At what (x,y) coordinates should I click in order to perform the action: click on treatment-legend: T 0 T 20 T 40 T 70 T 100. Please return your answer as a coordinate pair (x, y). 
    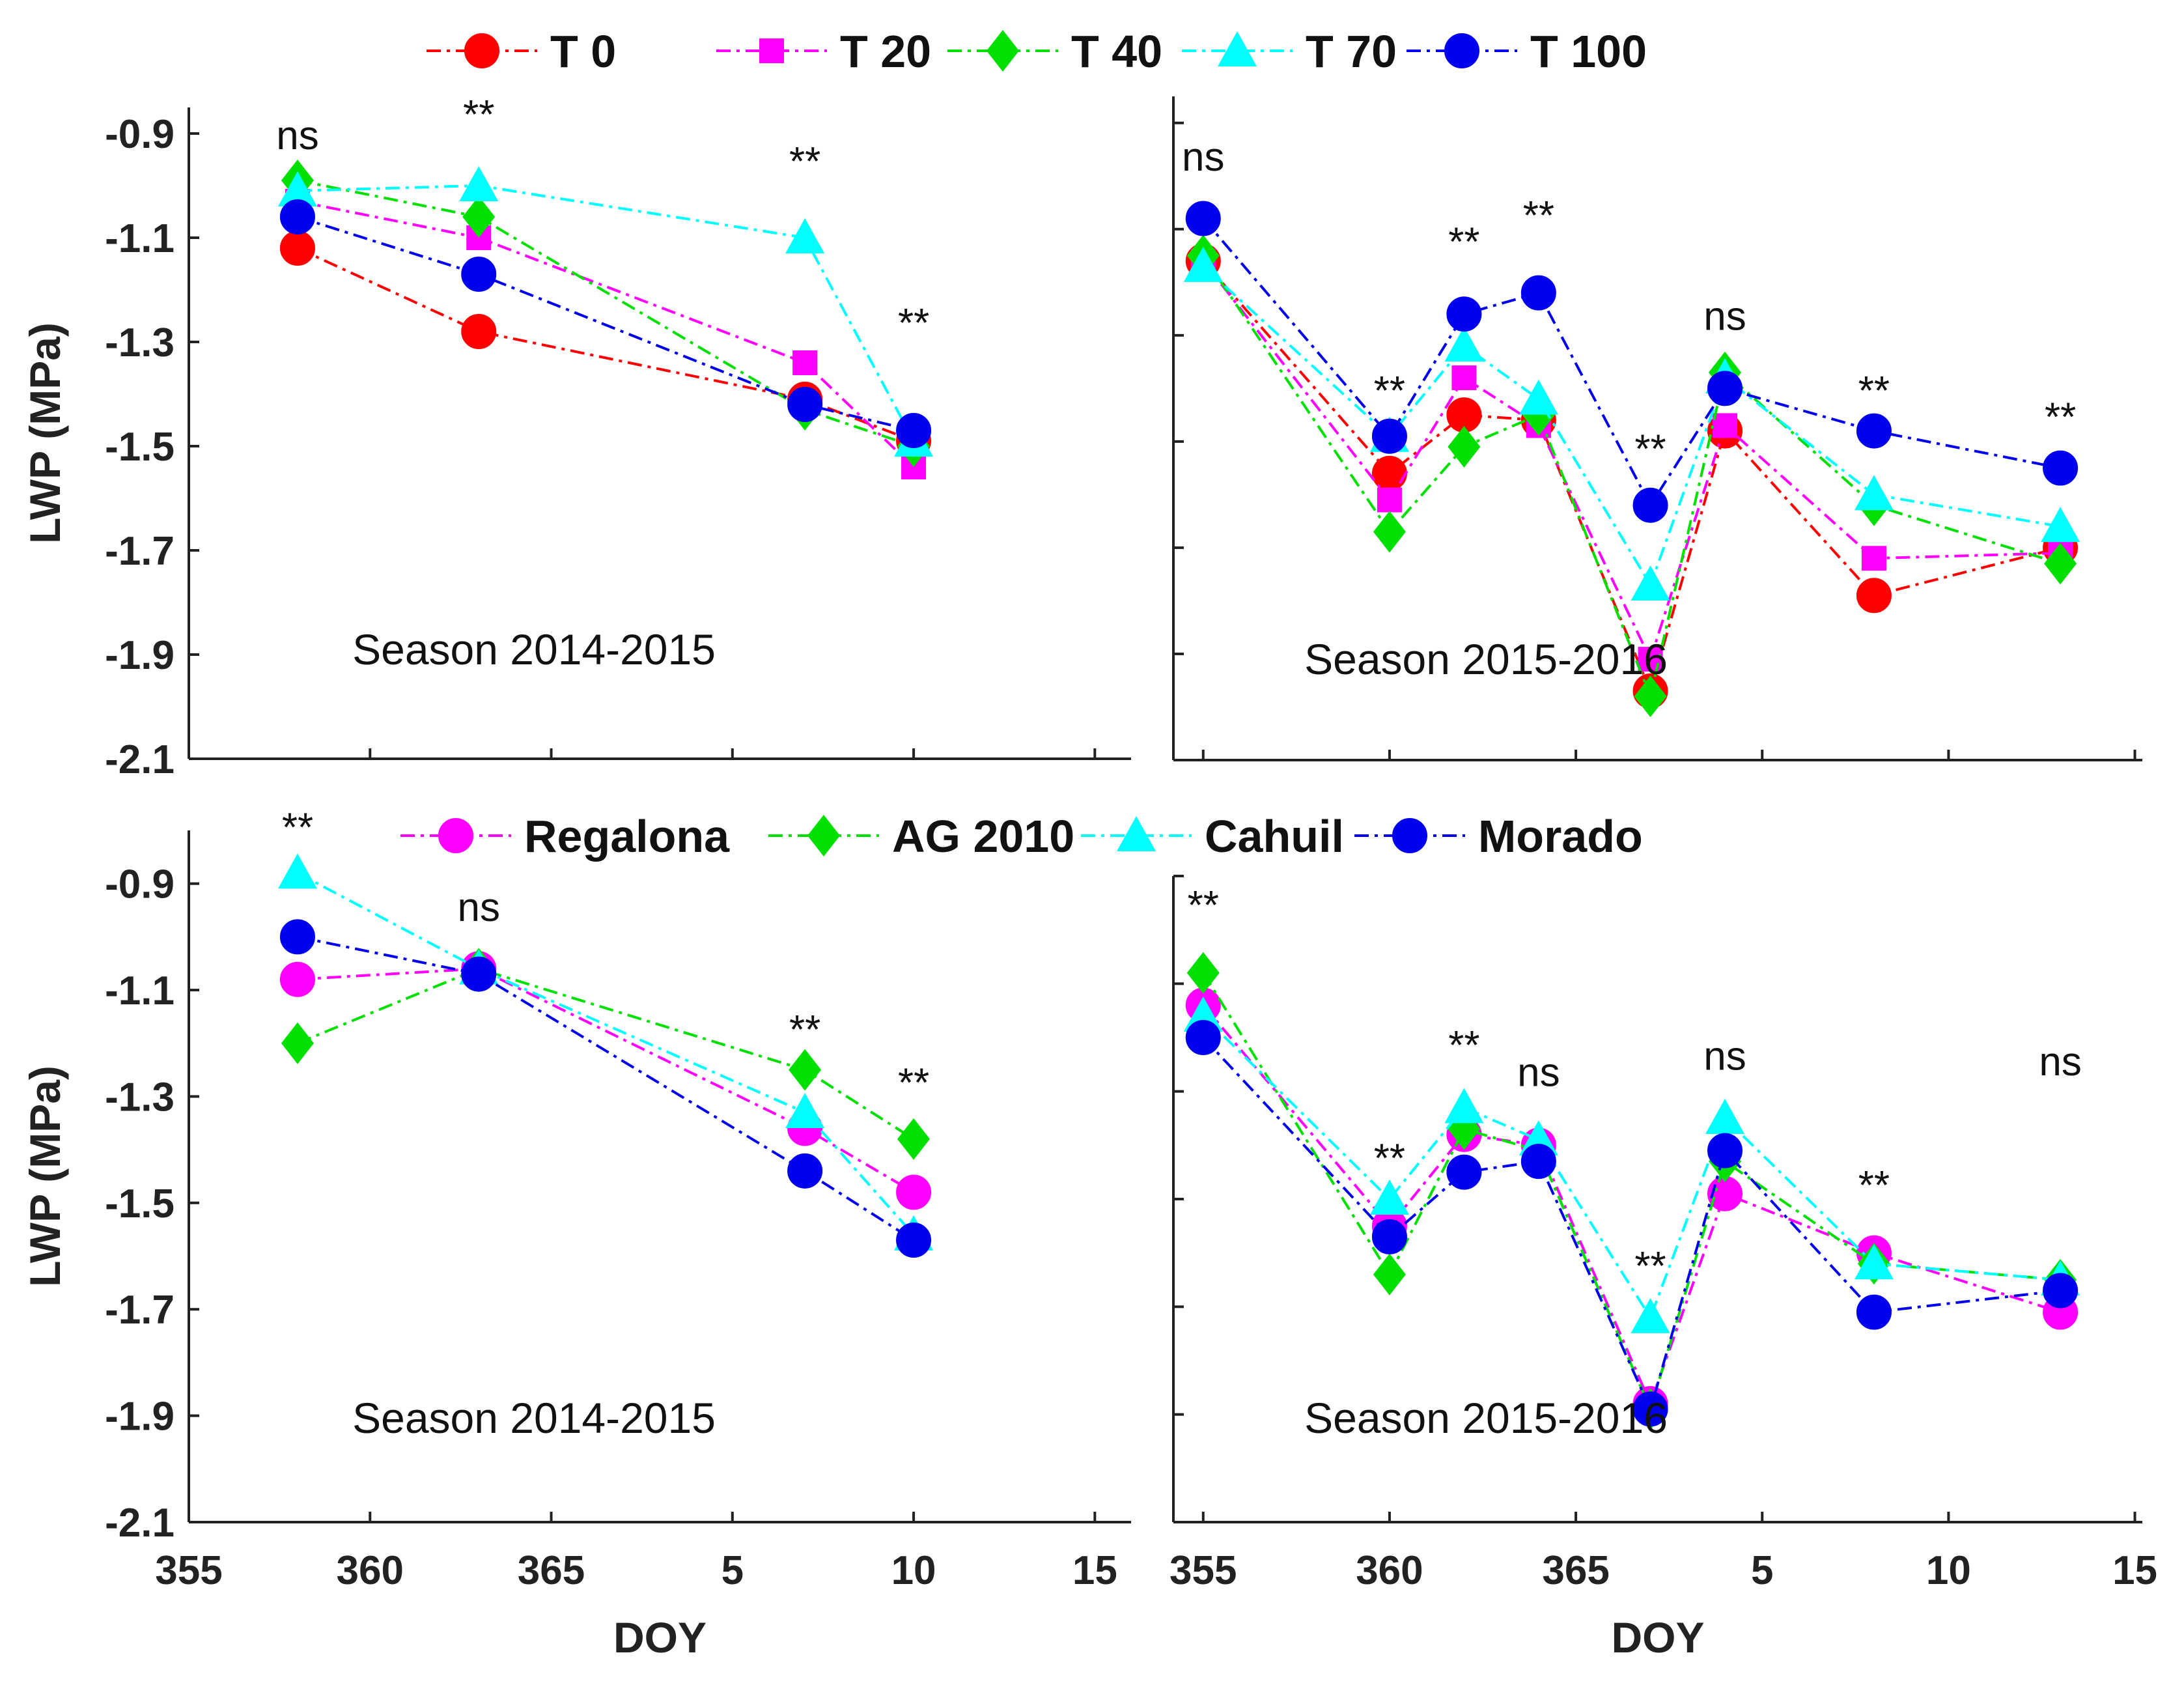
    Looking at the image, I should click on (1037, 51).